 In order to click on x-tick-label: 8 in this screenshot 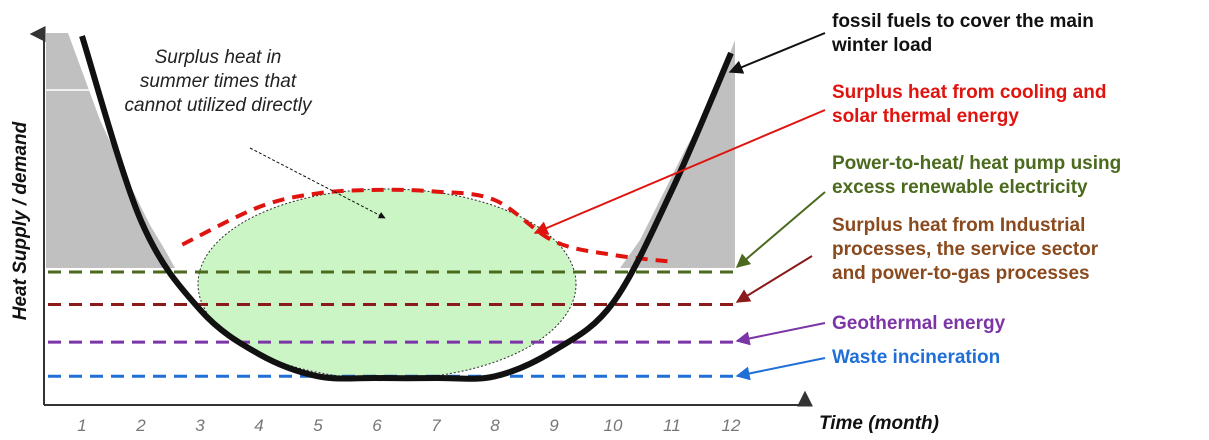, I will do `click(495, 425)`.